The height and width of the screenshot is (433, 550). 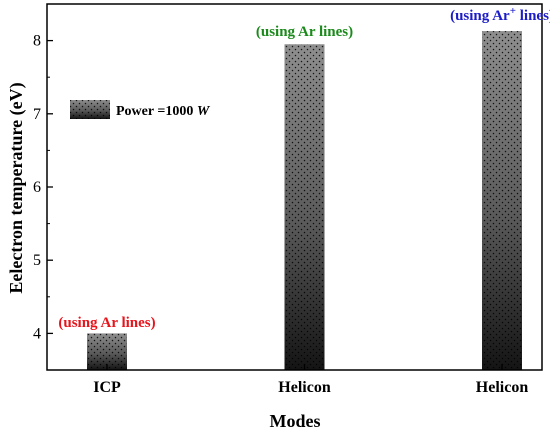 What do you see at coordinates (90, 109) in the screenshot?
I see `legend-swatch-dots` at bounding box center [90, 109].